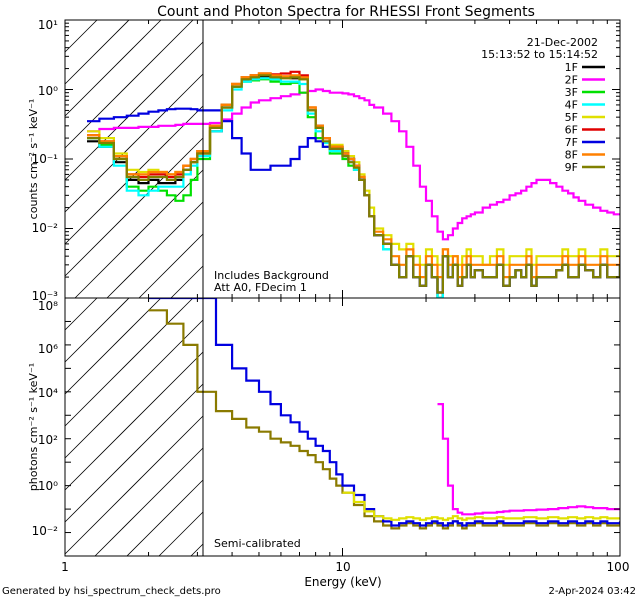  Describe the element at coordinates (571, 105) in the screenshot. I see `legend-label-4f: 4F` at that location.